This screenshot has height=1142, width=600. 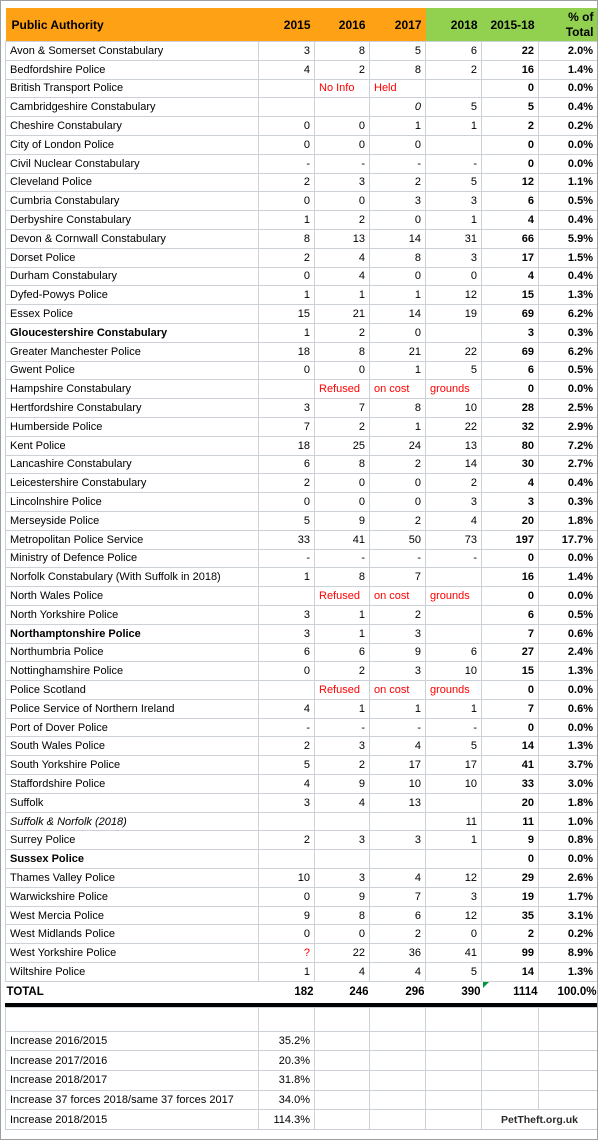 I want to click on authority-name: Police Service of Northern Ireland, so click(x=132, y=708).